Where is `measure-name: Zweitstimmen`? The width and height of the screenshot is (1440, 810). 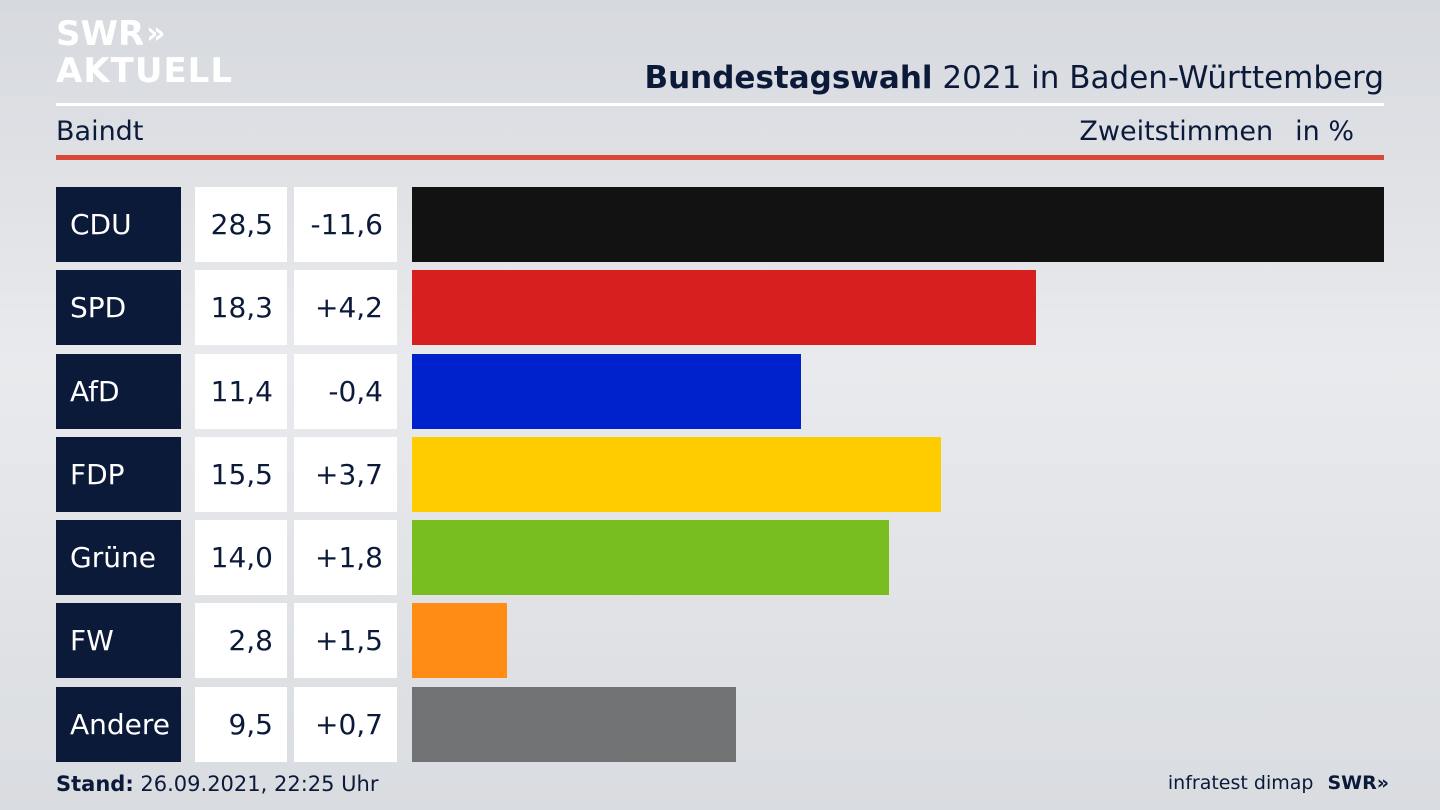
measure-name: Zweitstimmen is located at coordinates (1176, 131).